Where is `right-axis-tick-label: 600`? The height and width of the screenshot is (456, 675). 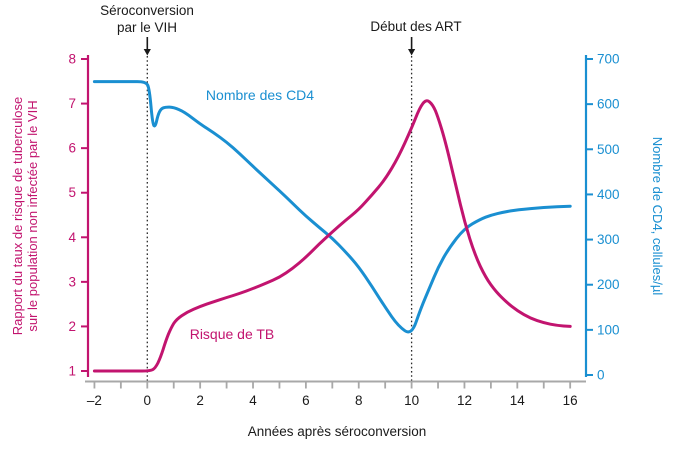 right-axis-tick-label: 600 is located at coordinates (608, 104).